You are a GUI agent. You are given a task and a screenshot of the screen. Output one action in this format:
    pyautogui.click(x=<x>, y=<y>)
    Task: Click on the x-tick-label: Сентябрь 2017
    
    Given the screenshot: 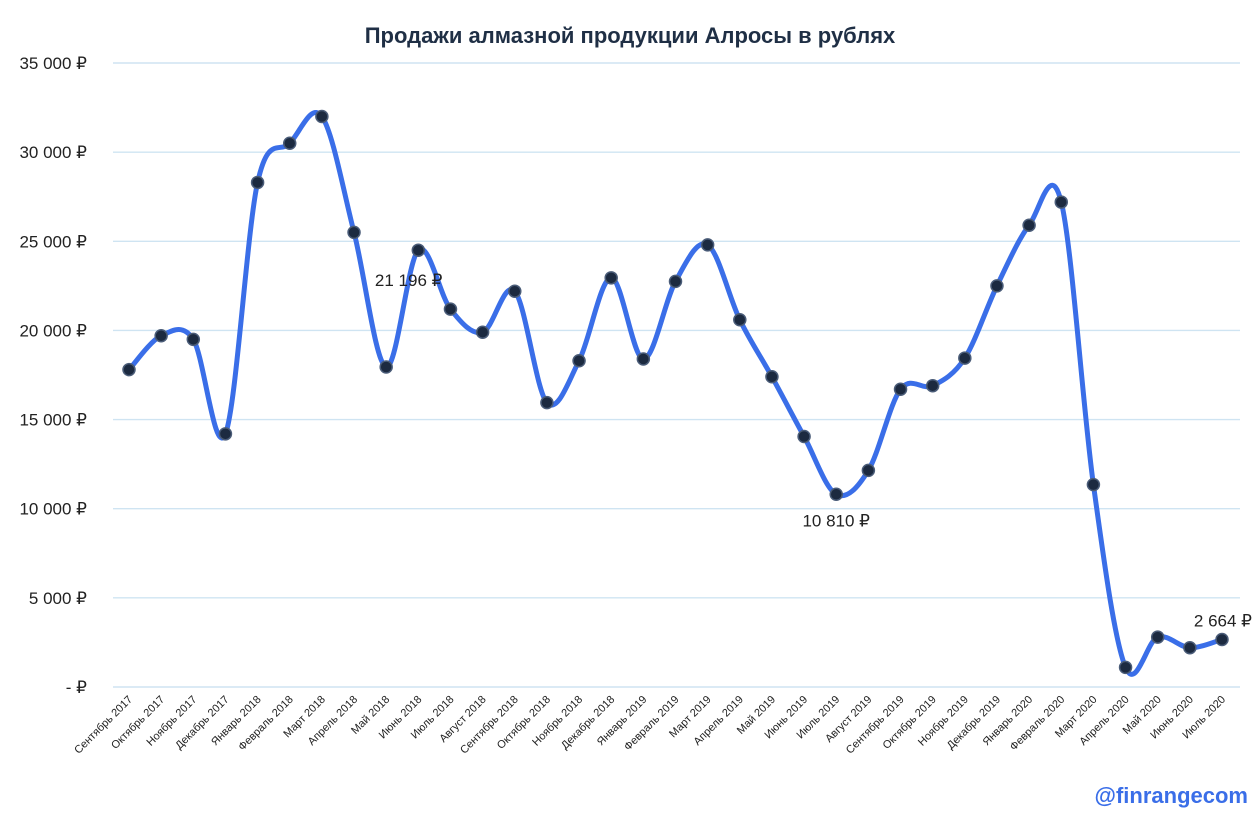 What is the action you would take?
    pyautogui.click(x=103, y=725)
    